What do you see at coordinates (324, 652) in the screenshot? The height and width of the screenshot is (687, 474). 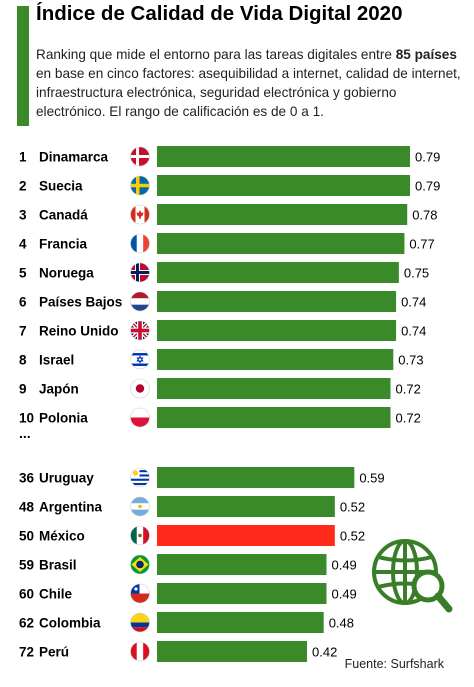 I see `value-label: 0.42` at bounding box center [324, 652].